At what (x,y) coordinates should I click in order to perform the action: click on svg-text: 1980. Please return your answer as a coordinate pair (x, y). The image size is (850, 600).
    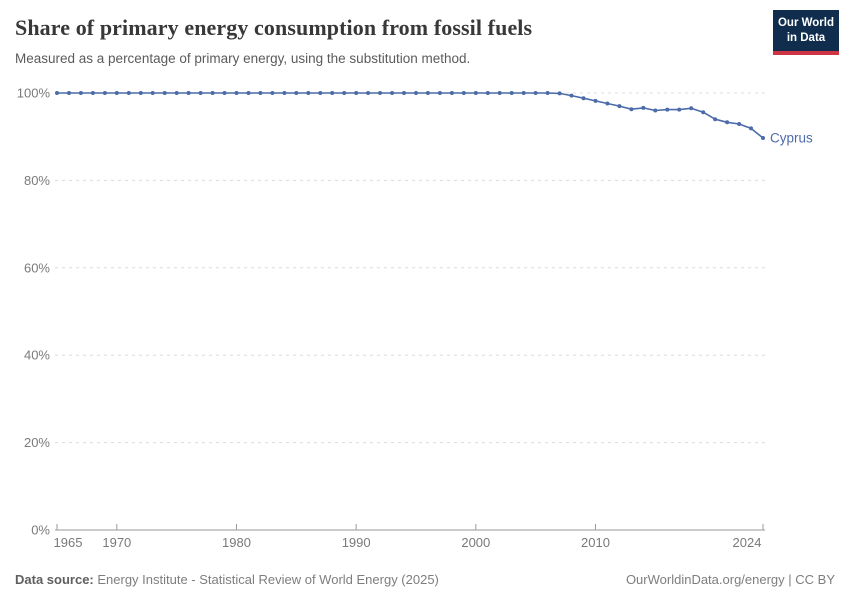
    Looking at the image, I should click on (236, 542).